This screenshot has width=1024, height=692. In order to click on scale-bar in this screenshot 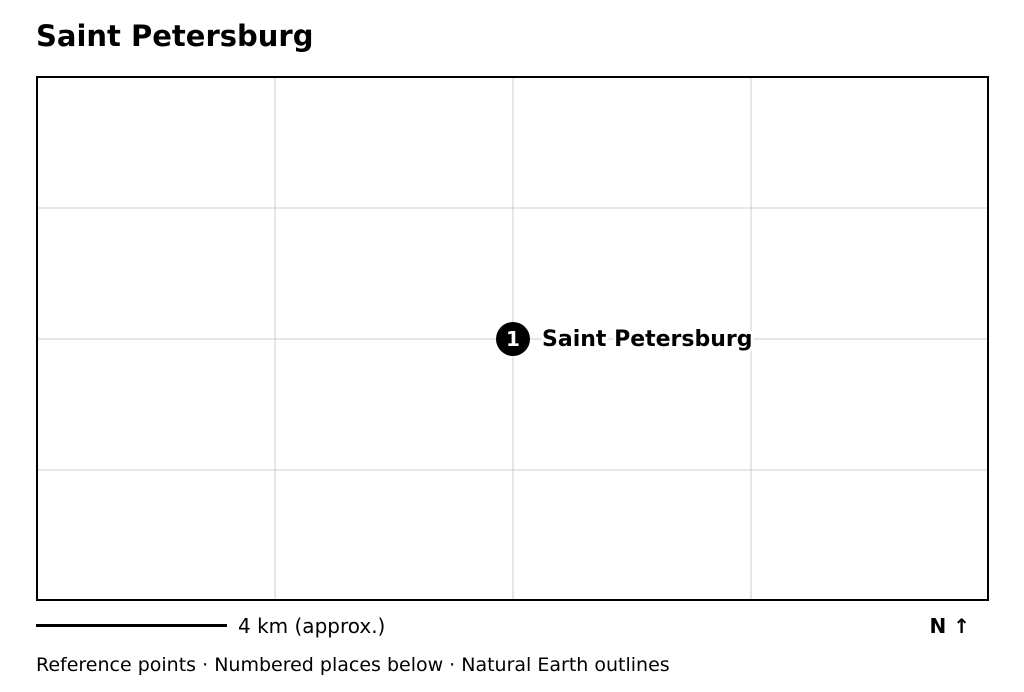, I will do `click(131, 625)`.